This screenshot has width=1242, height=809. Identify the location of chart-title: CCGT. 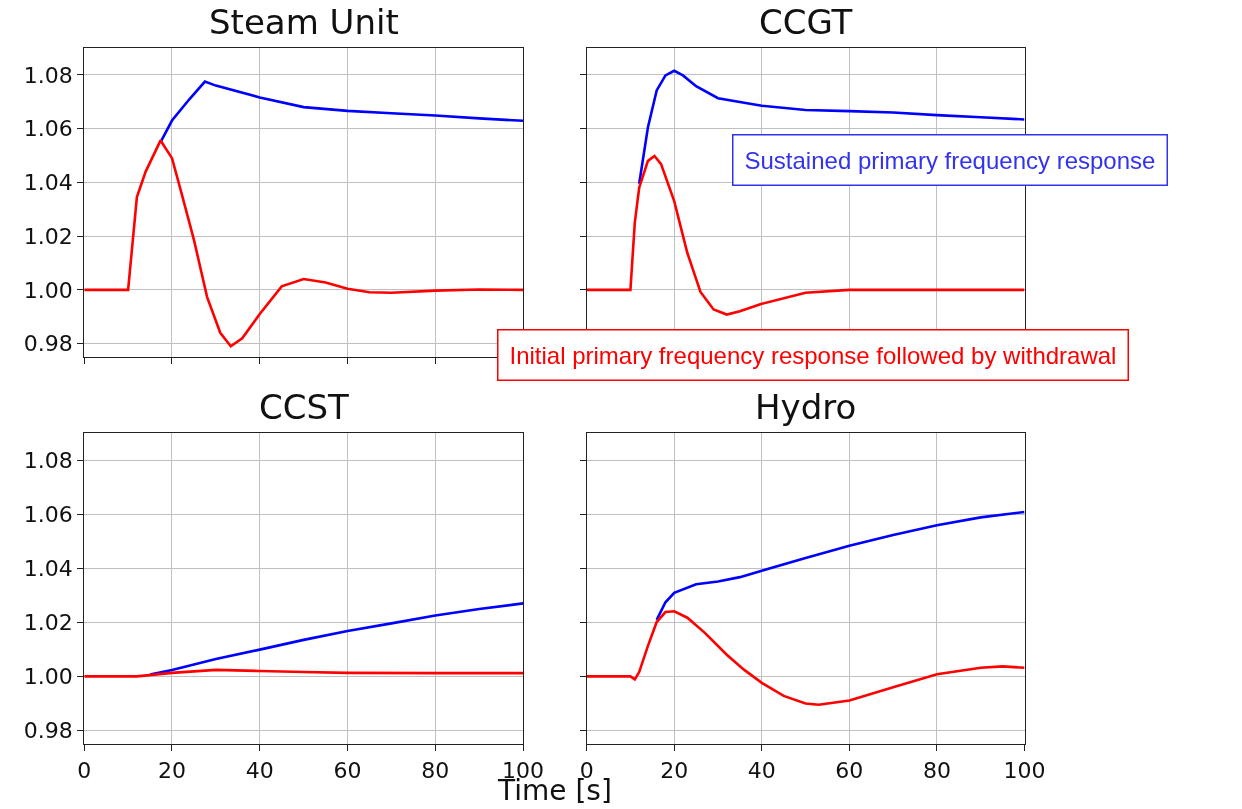
(806, 22).